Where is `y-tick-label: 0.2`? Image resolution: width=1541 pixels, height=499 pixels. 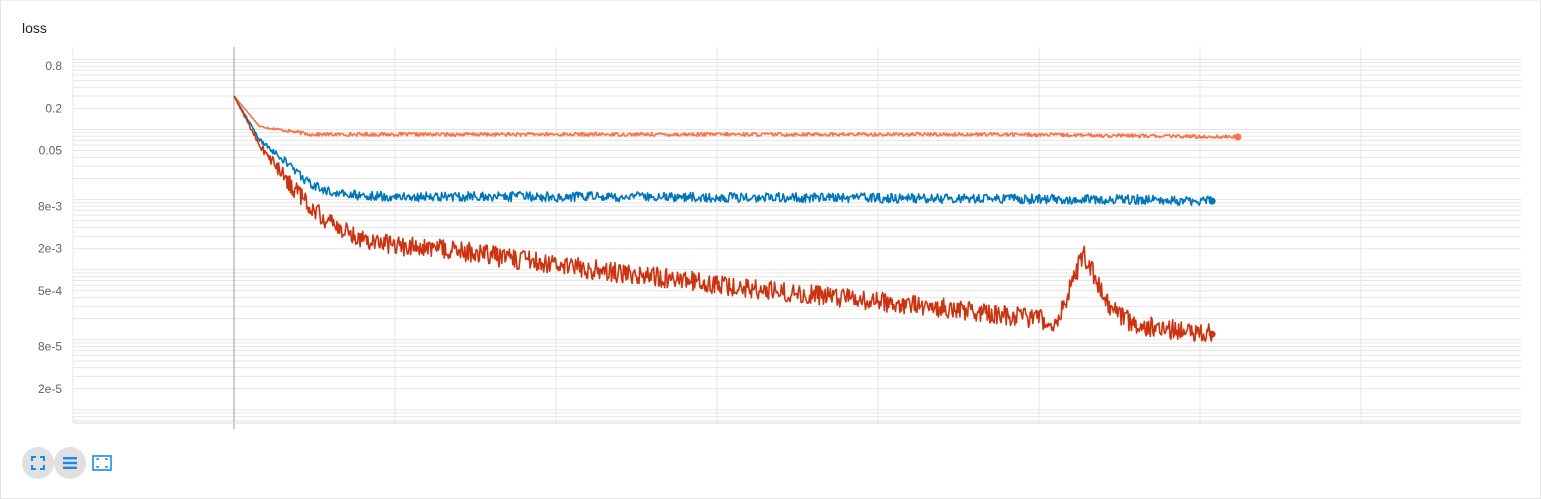 y-tick-label: 0.2 is located at coordinates (53, 108).